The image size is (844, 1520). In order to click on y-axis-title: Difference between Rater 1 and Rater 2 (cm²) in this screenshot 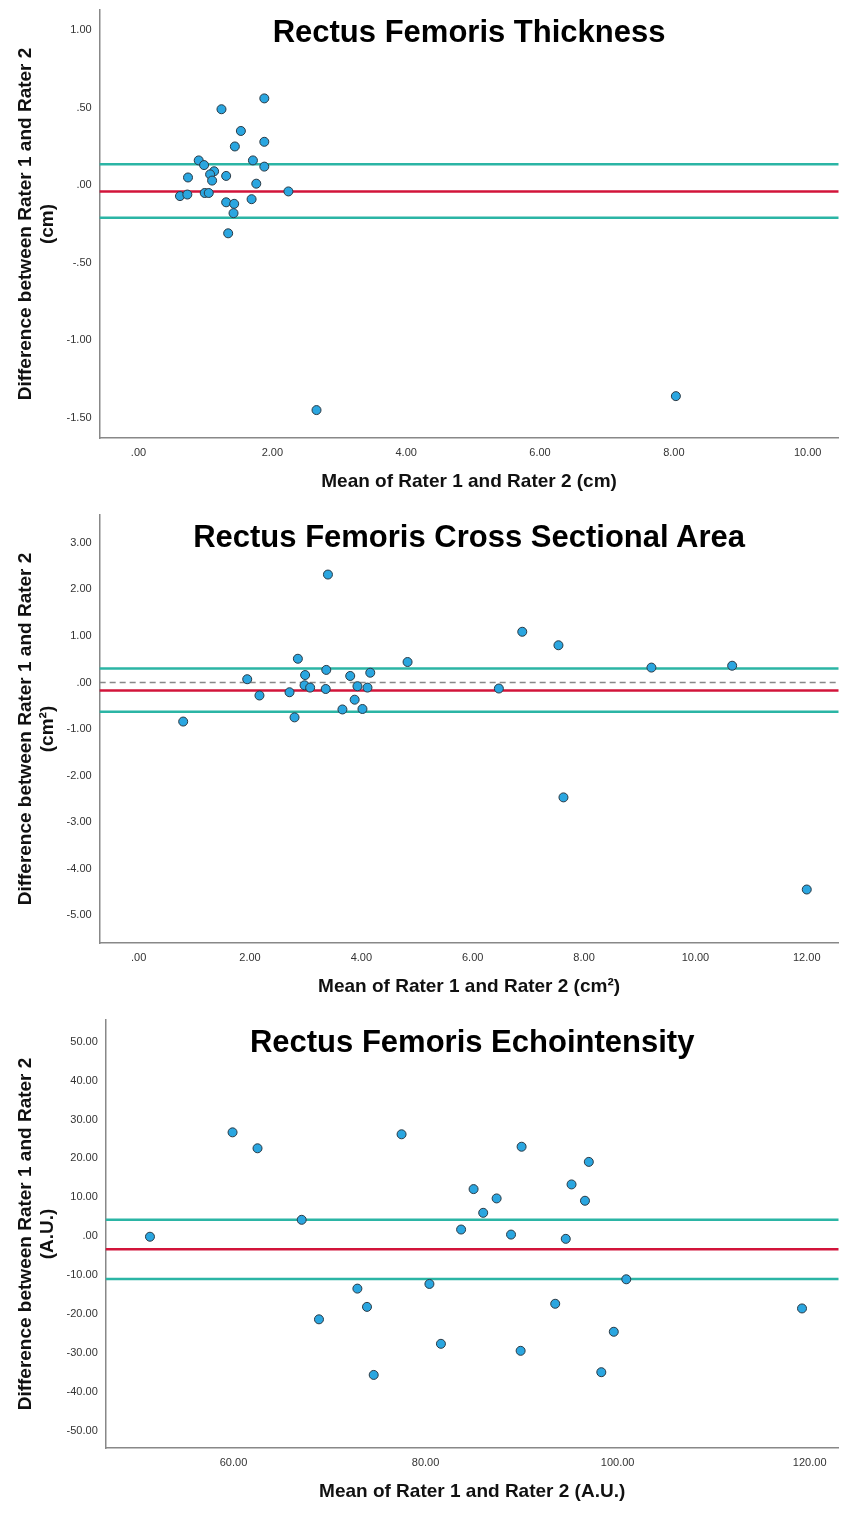, I will do `click(35, 729)`.